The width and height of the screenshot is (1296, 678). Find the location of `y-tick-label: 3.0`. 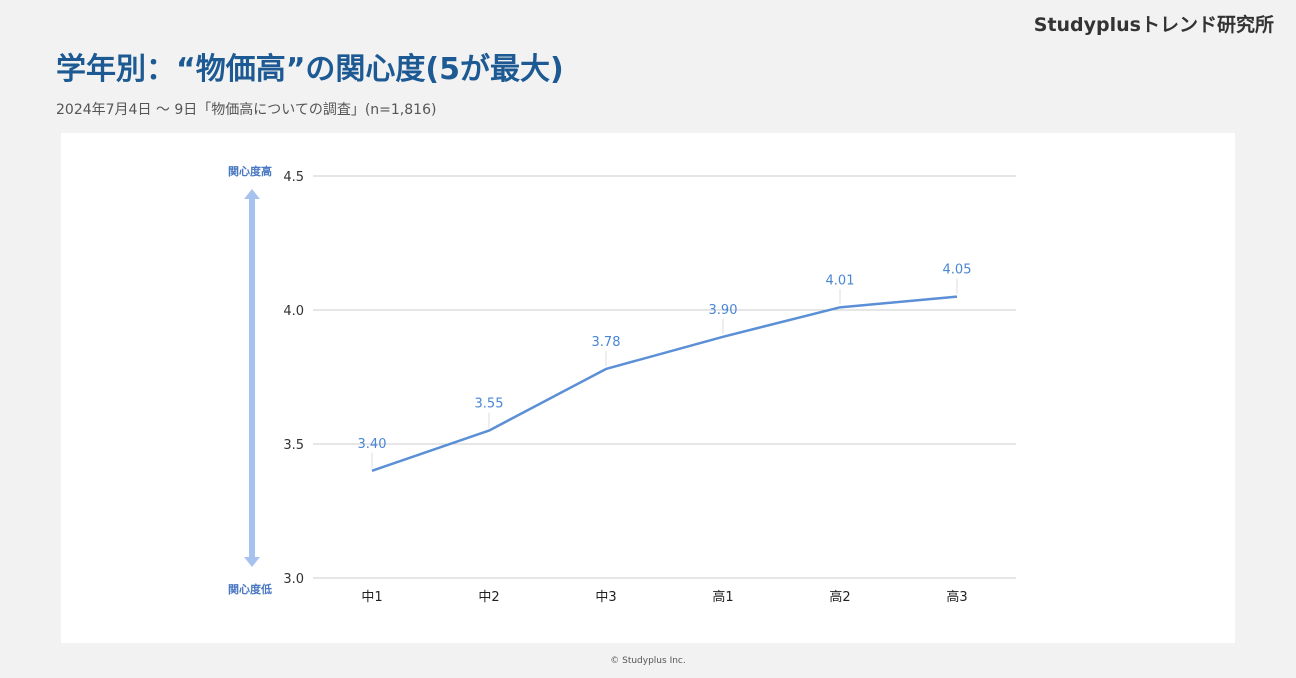

y-tick-label: 3.0 is located at coordinates (293, 579).